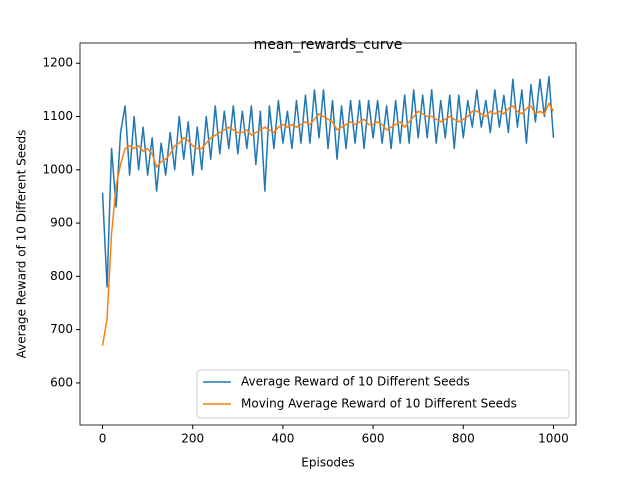  I want to click on legend-label: Average Reward of 10 Different Seeds, so click(355, 382).